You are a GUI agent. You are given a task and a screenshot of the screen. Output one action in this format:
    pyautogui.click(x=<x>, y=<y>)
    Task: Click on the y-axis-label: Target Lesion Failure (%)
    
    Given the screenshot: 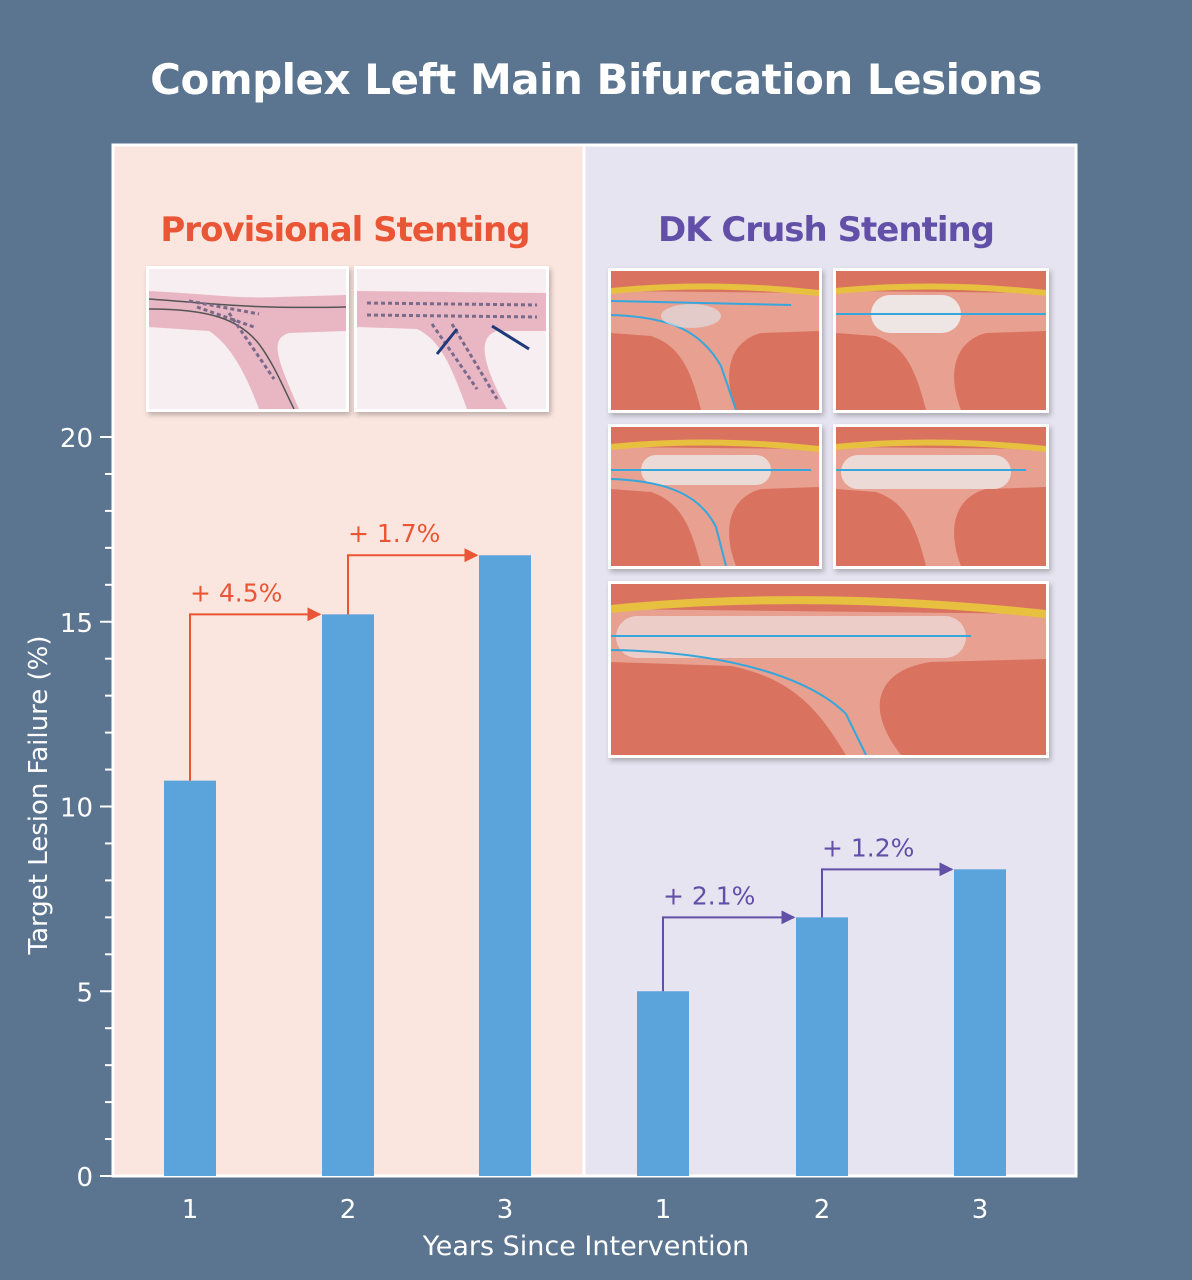 What is the action you would take?
    pyautogui.click(x=39, y=796)
    